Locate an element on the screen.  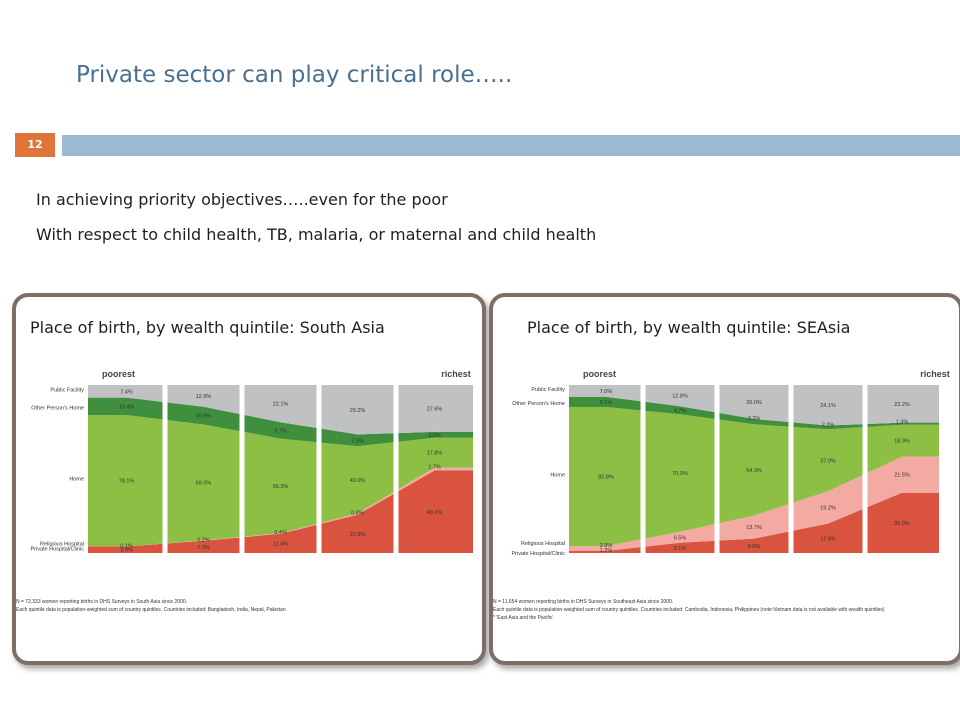
data-label: 13.7% is located at coordinates (754, 528).